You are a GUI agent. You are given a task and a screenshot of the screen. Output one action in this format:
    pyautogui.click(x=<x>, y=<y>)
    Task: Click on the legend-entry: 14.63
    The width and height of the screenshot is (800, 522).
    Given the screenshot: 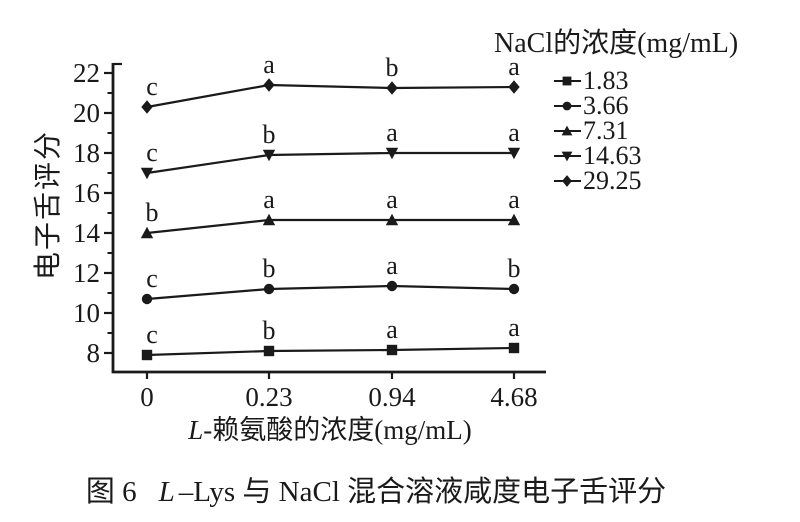 What is the action you would take?
    pyautogui.click(x=646, y=155)
    